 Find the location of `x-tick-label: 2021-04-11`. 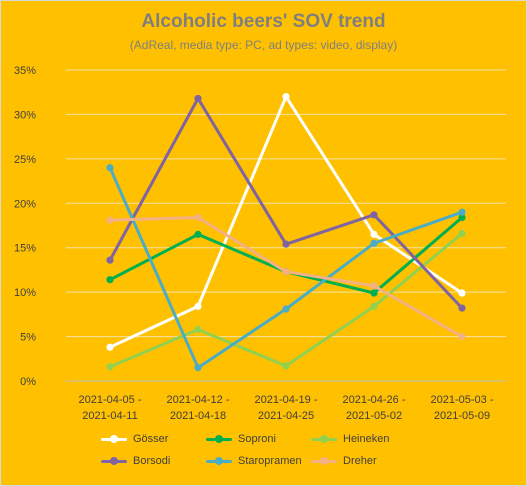

x-tick-label: 2021-04-11 is located at coordinates (109, 416).